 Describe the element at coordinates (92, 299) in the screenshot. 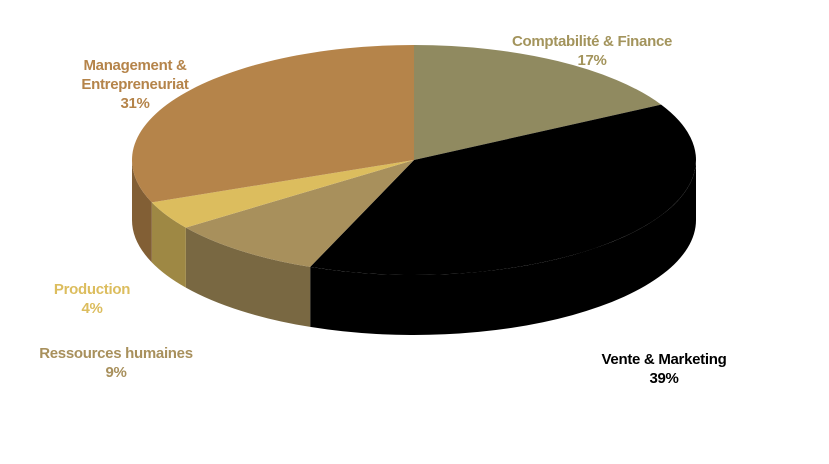

I see `data-label: Production 4%` at that location.